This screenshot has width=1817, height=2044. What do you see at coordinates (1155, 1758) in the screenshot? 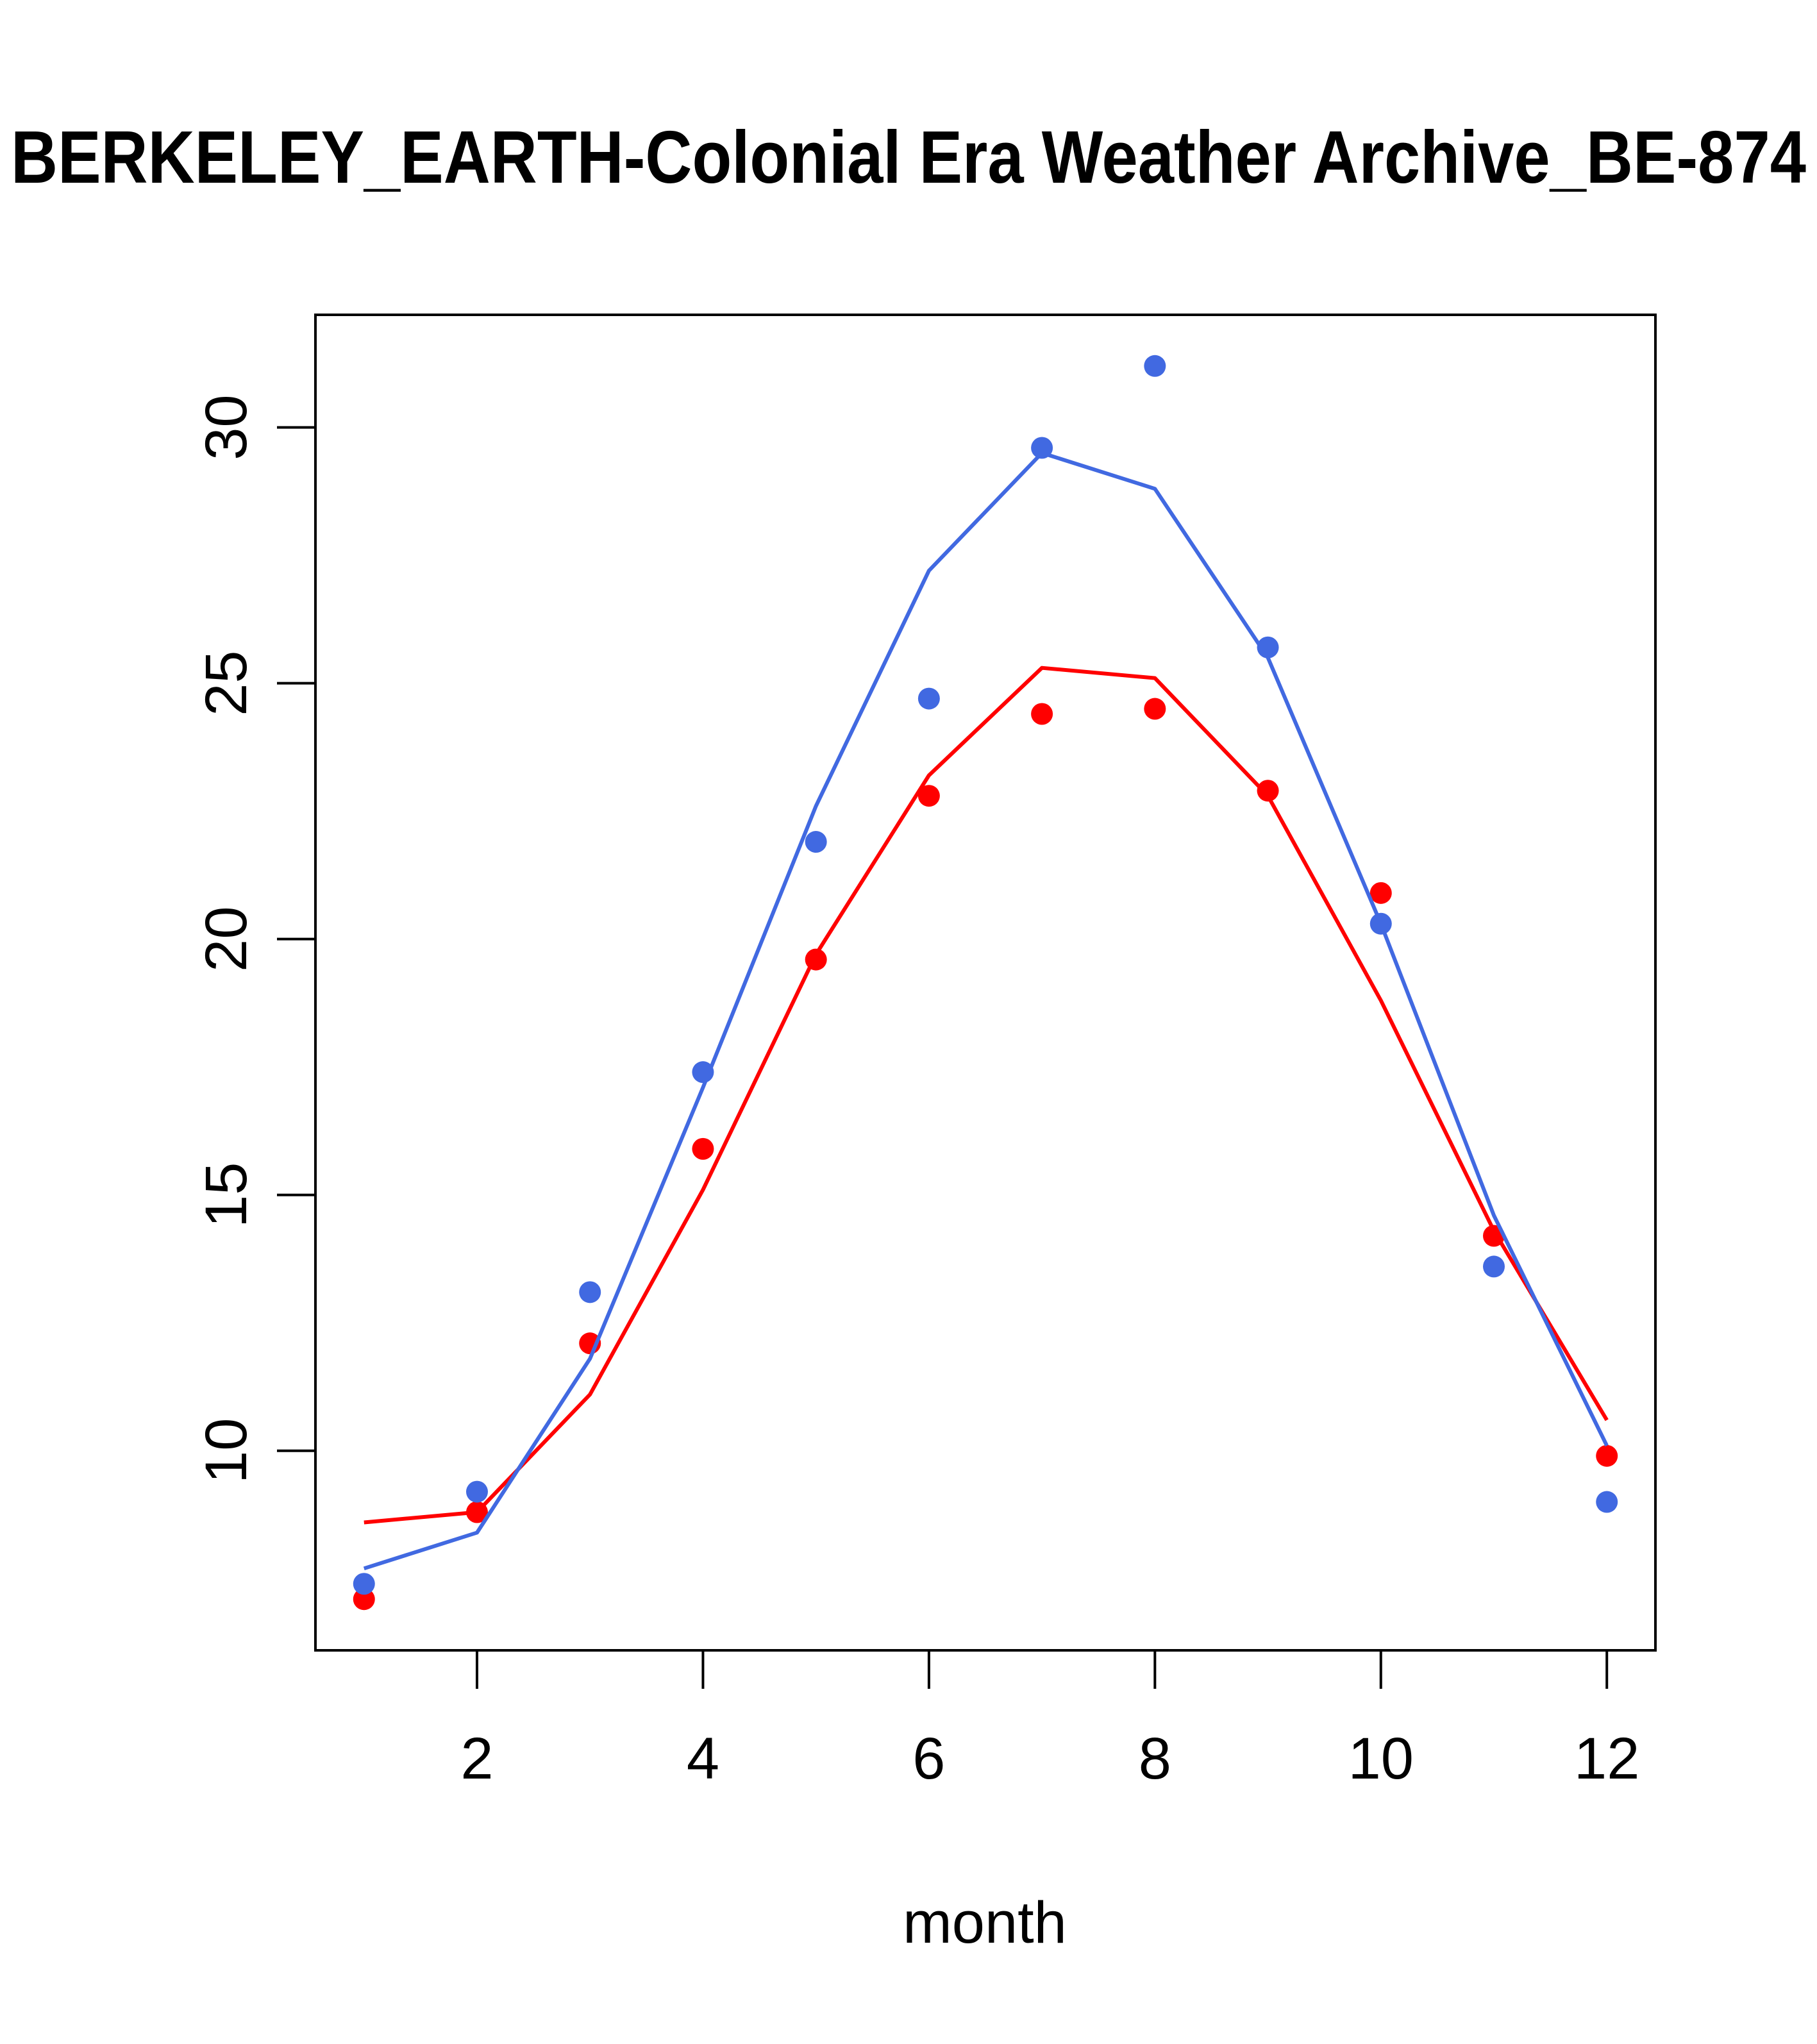
I see `x-tick-label: 8` at bounding box center [1155, 1758].